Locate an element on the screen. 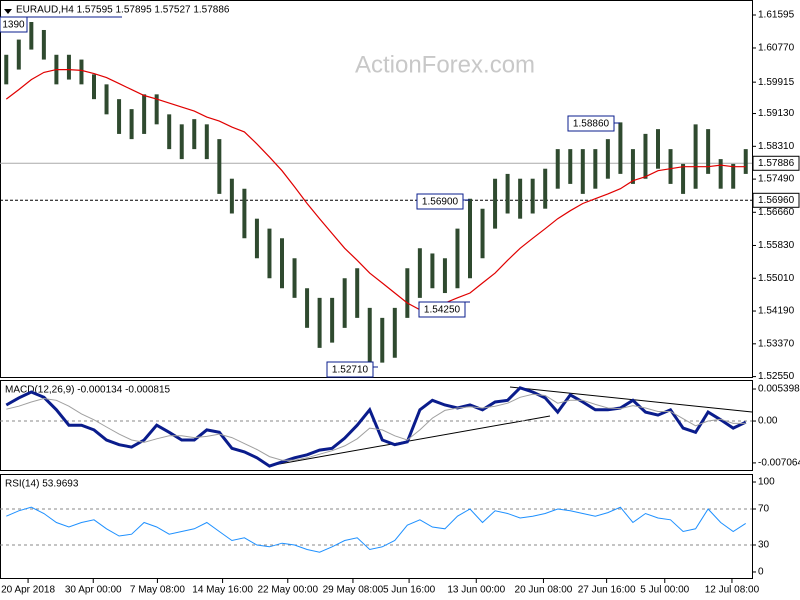  x-tick-label: 12 Jul 08:00 is located at coordinates (732, 590).